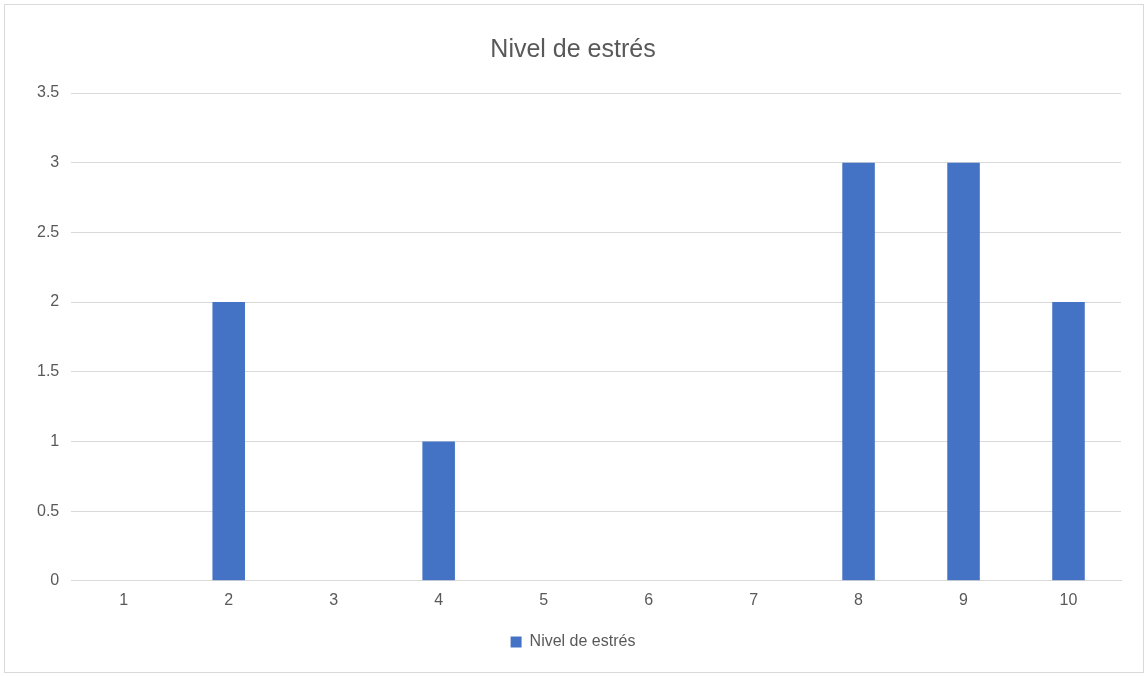 This screenshot has height=677, width=1148. What do you see at coordinates (859, 599) in the screenshot?
I see `x-tick-label: 8` at bounding box center [859, 599].